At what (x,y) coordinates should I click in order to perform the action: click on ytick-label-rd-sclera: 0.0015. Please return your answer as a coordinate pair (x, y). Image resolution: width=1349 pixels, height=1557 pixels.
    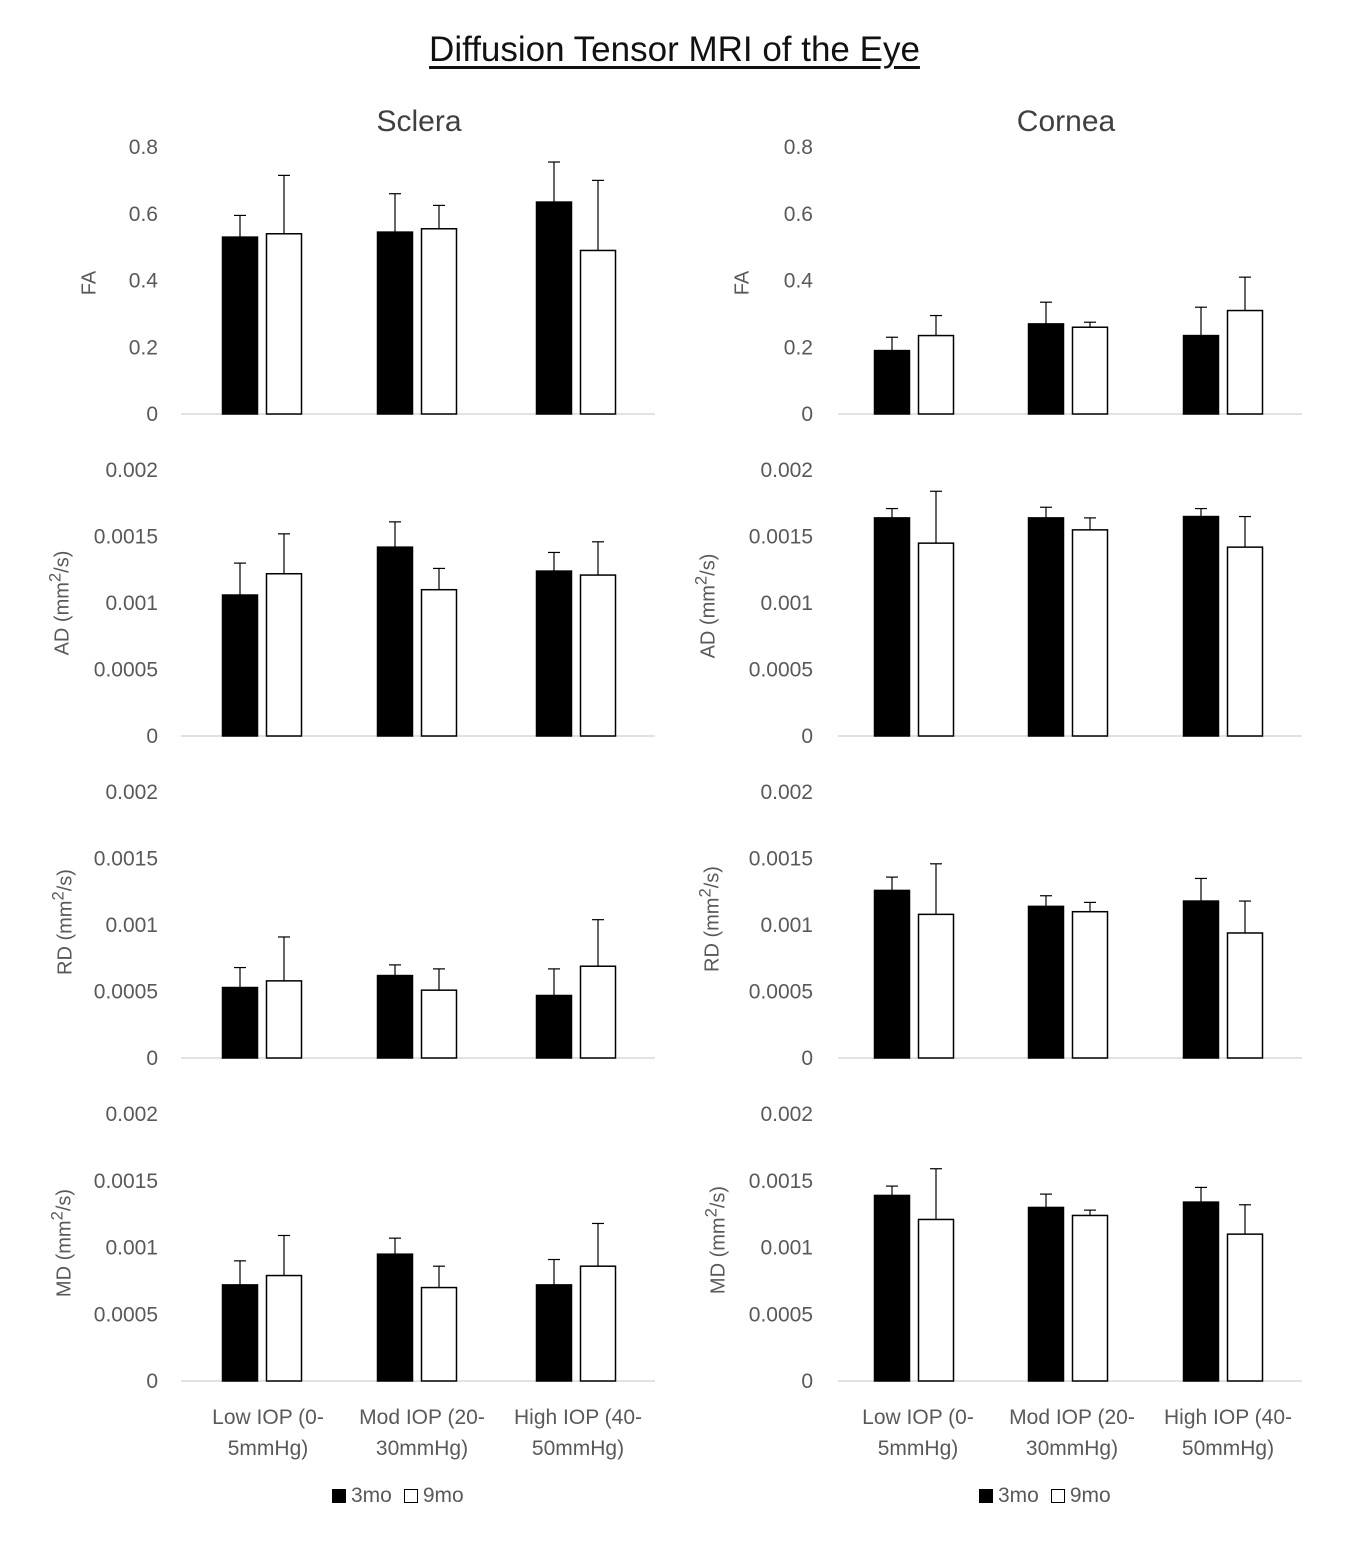
    Looking at the image, I should click on (126, 859).